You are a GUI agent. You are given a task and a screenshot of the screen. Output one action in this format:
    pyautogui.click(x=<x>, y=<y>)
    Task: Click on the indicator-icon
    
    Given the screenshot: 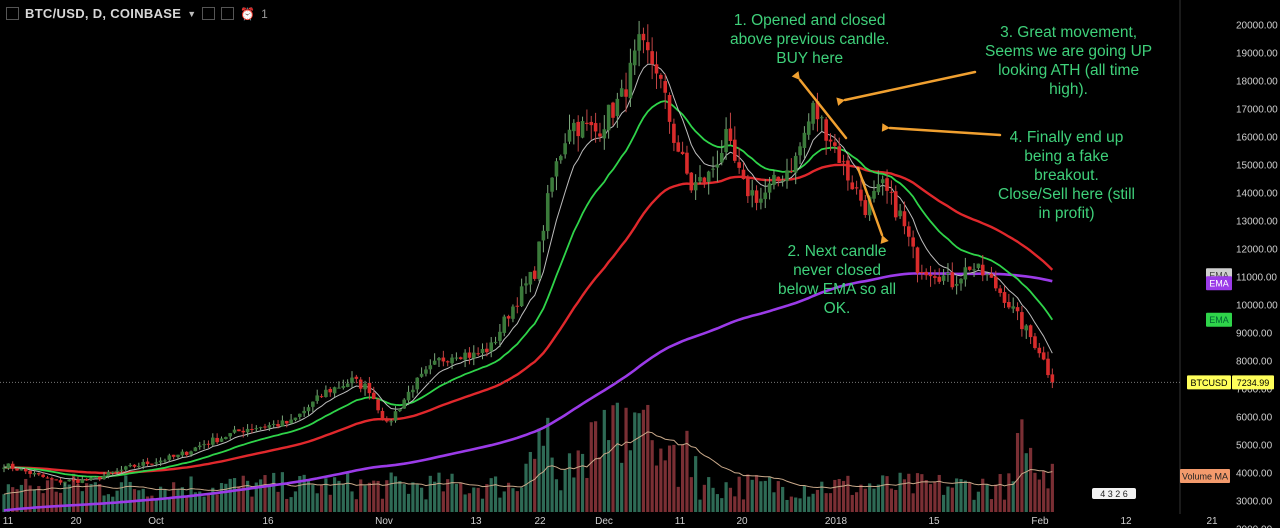 What is the action you would take?
    pyautogui.click(x=228, y=13)
    